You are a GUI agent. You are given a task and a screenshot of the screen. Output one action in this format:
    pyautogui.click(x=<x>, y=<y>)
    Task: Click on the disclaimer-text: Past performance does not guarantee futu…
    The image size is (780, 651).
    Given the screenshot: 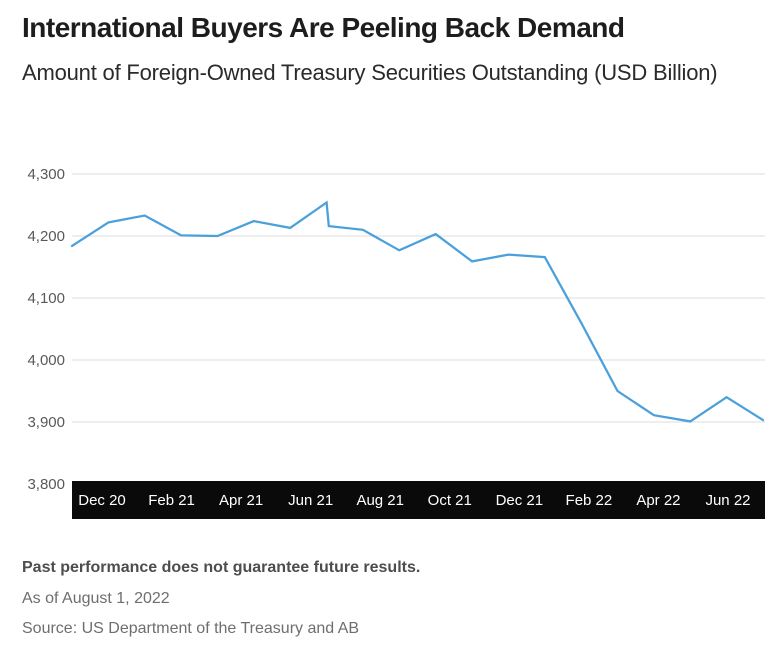 What is the action you would take?
    pyautogui.click(x=221, y=567)
    